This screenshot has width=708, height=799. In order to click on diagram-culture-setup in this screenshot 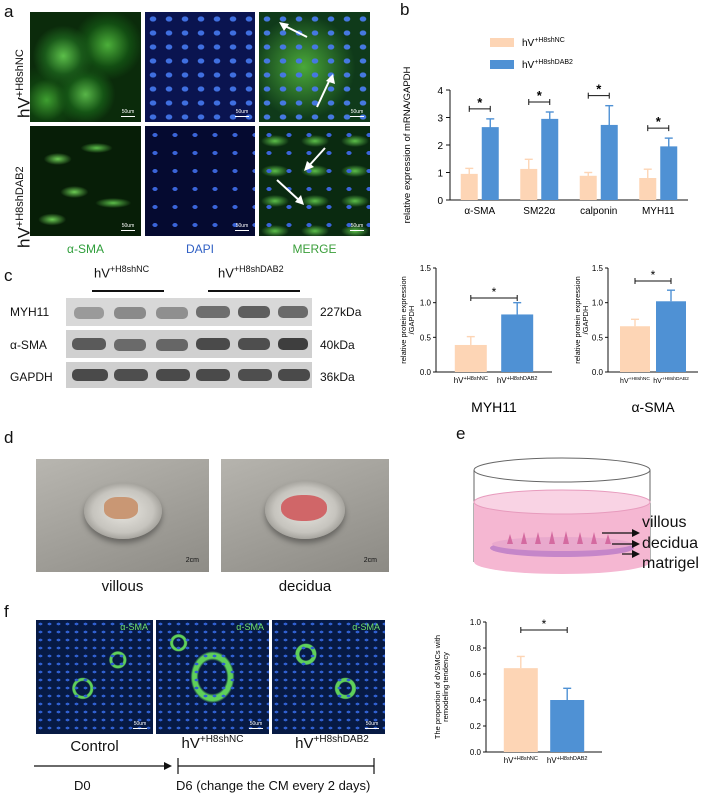, I will do `click(577, 510)`.